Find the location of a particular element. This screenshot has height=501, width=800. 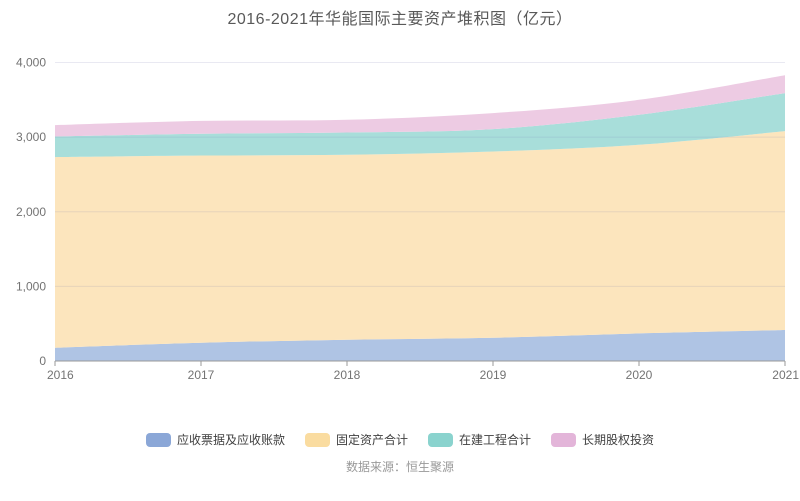

x-tick-label-3: 2019 is located at coordinates (493, 375).